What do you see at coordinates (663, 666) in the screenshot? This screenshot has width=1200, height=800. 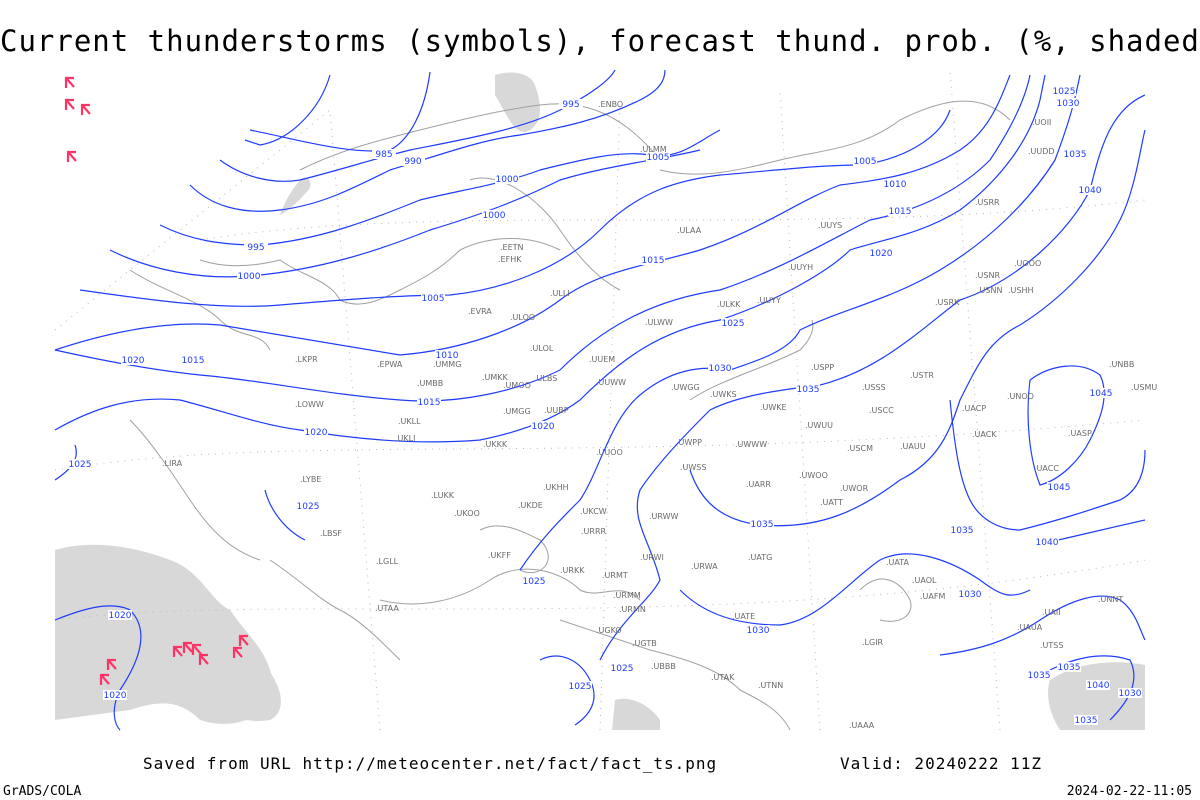 I see `station-label: .UBBB` at bounding box center [663, 666].